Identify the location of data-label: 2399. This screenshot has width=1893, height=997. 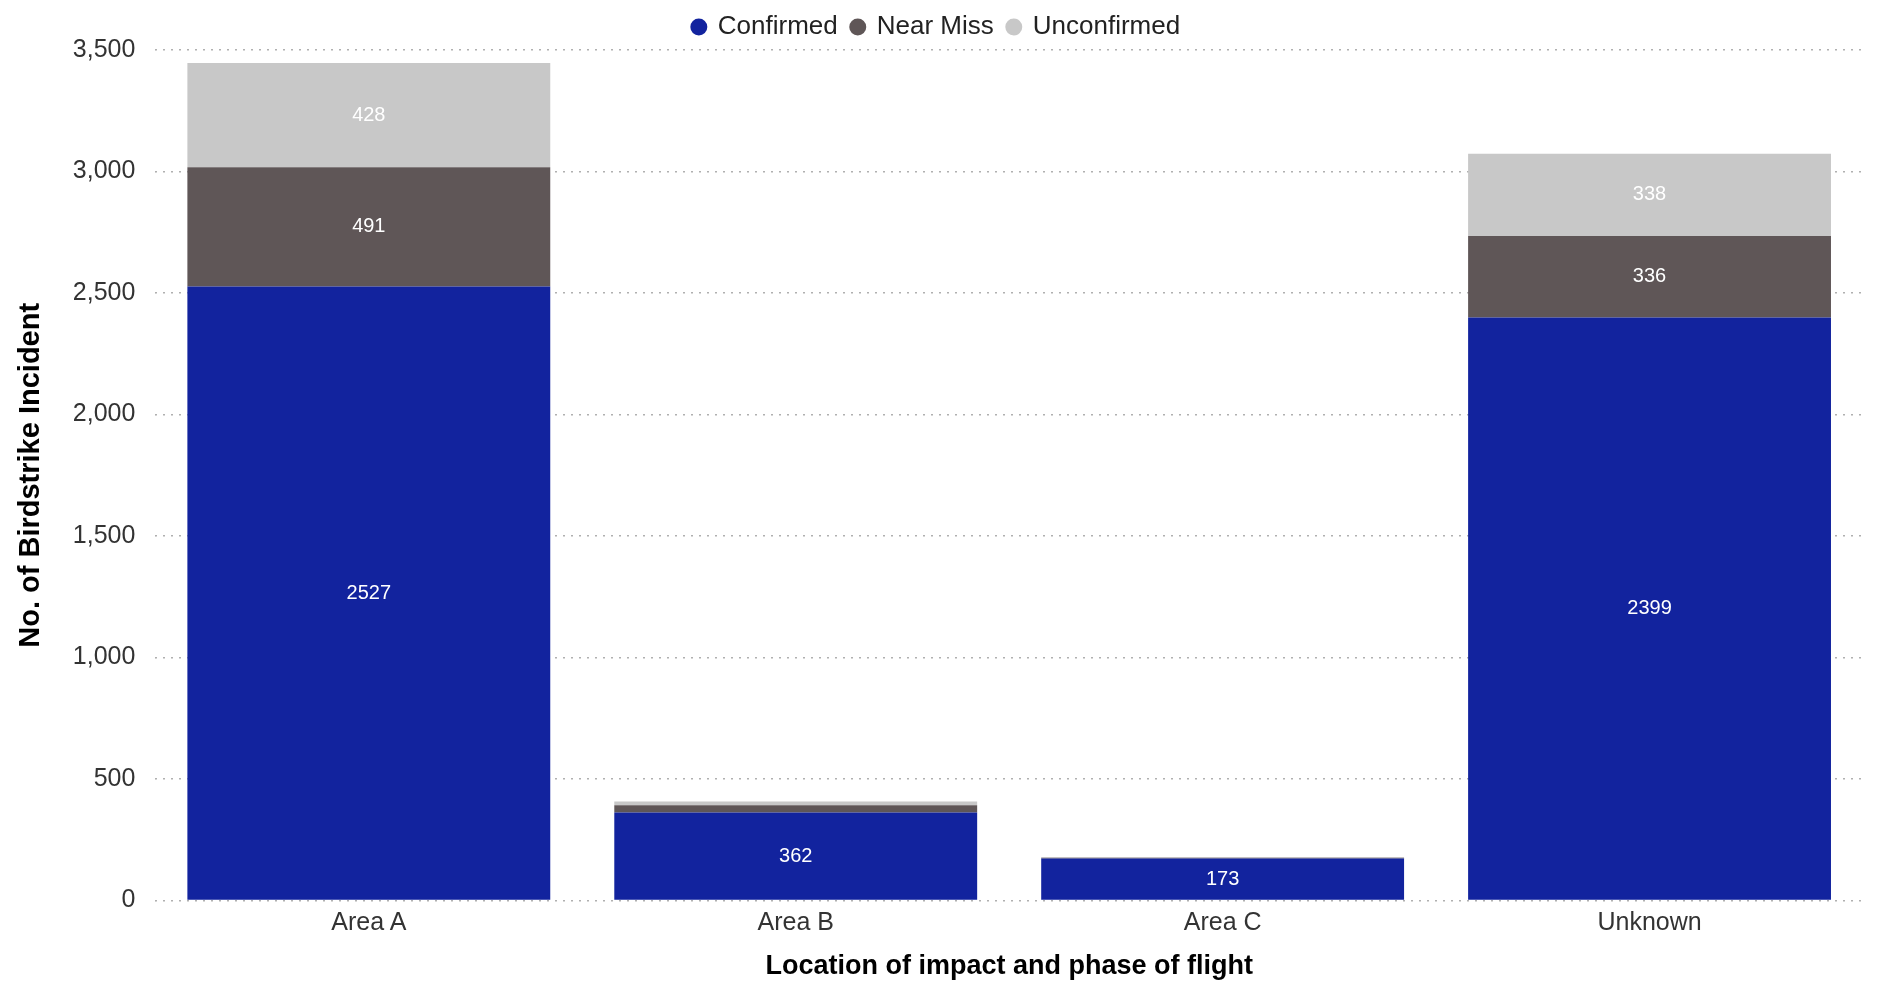
(1649, 607).